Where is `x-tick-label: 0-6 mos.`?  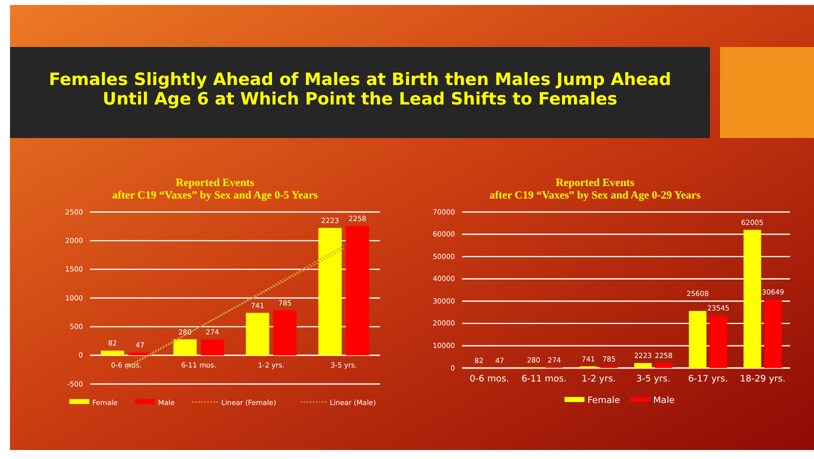 x-tick-label: 0-6 mos. is located at coordinates (490, 379).